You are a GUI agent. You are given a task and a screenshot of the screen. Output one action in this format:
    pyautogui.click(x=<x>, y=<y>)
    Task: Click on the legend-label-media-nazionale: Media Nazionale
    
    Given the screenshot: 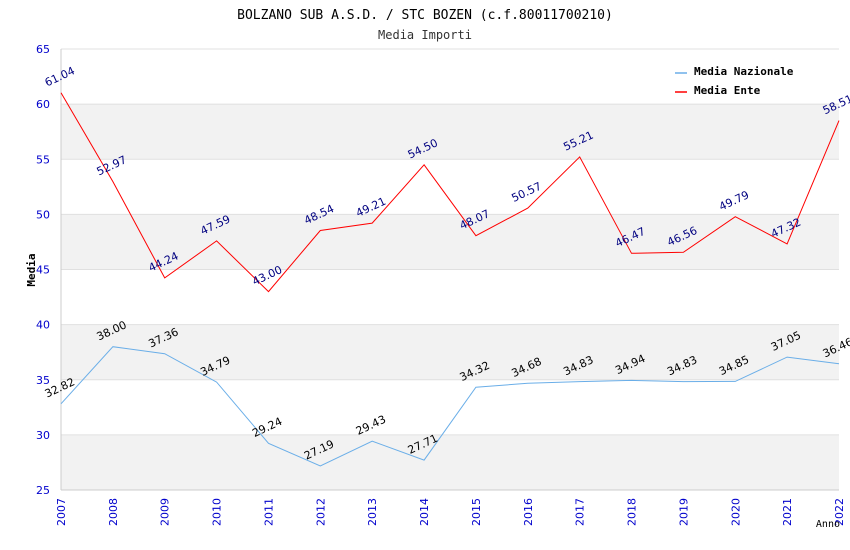 What is the action you would take?
    pyautogui.click(x=744, y=71)
    